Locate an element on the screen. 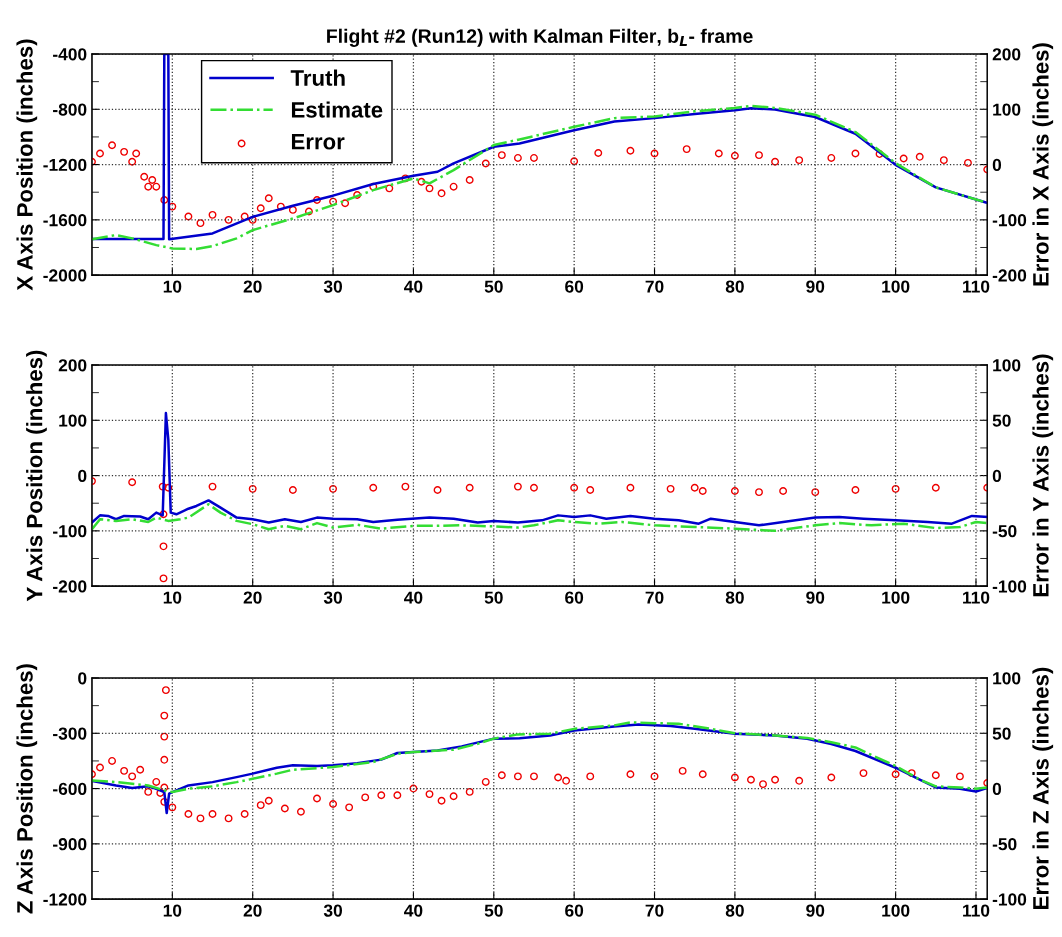  chart-title: Flight #2 (Run12) with Kalman Filter, b$_{L}$- frame is located at coordinates (540, 37).